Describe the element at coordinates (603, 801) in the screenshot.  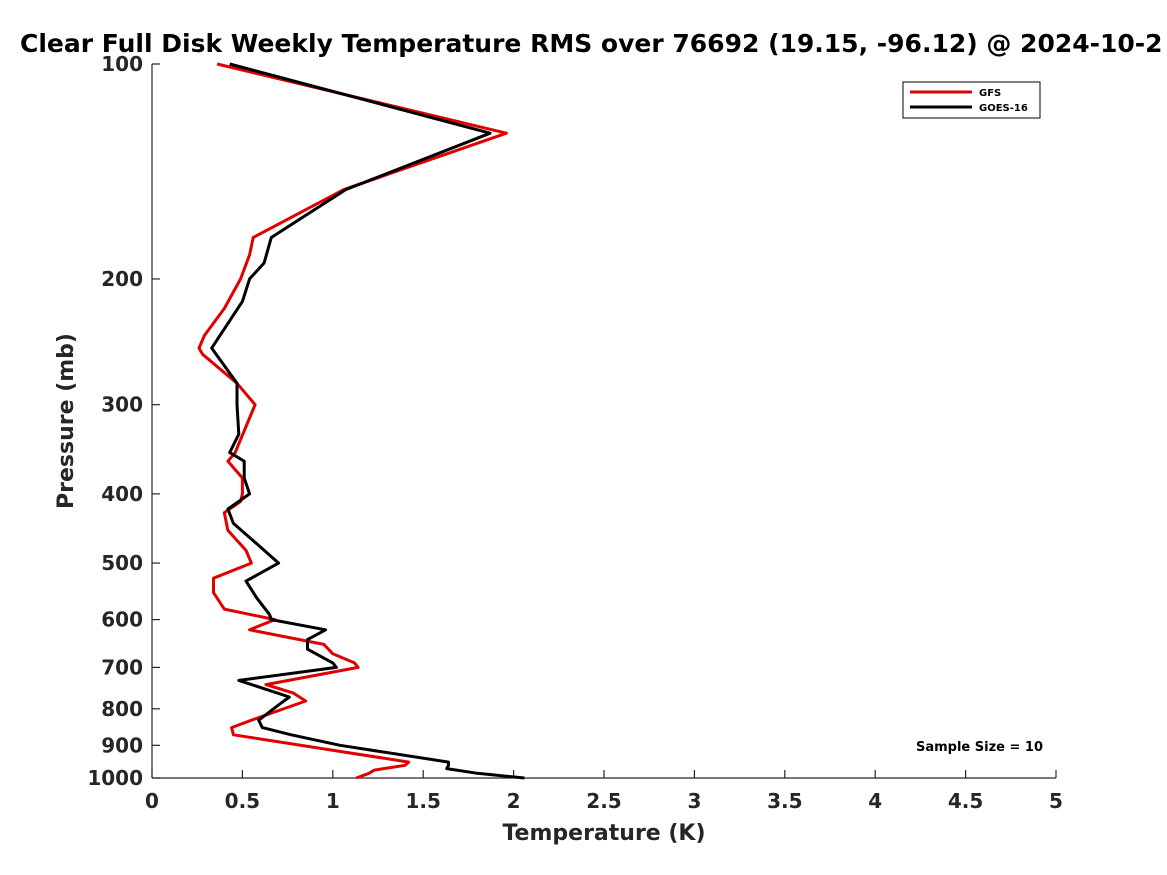
I see `x-tick-label: 2.5` at that location.